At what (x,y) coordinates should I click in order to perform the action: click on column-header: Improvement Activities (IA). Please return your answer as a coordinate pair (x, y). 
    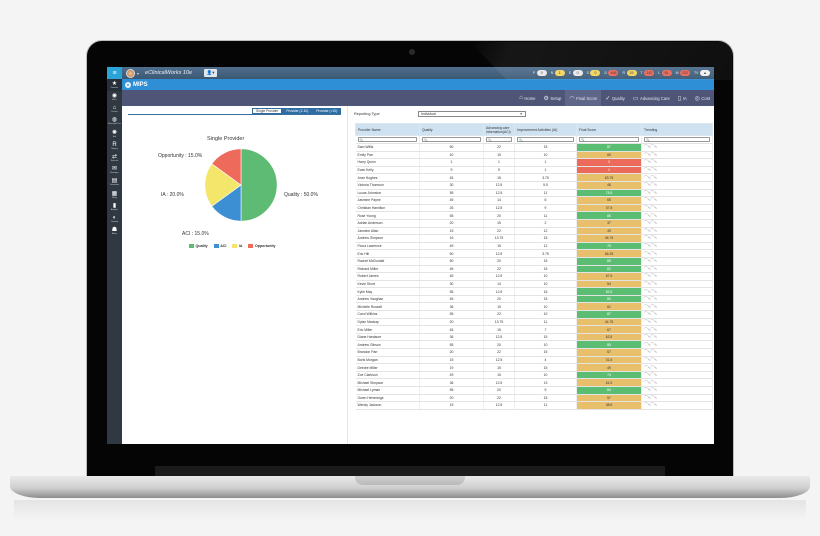
    Looking at the image, I should click on (545, 129).